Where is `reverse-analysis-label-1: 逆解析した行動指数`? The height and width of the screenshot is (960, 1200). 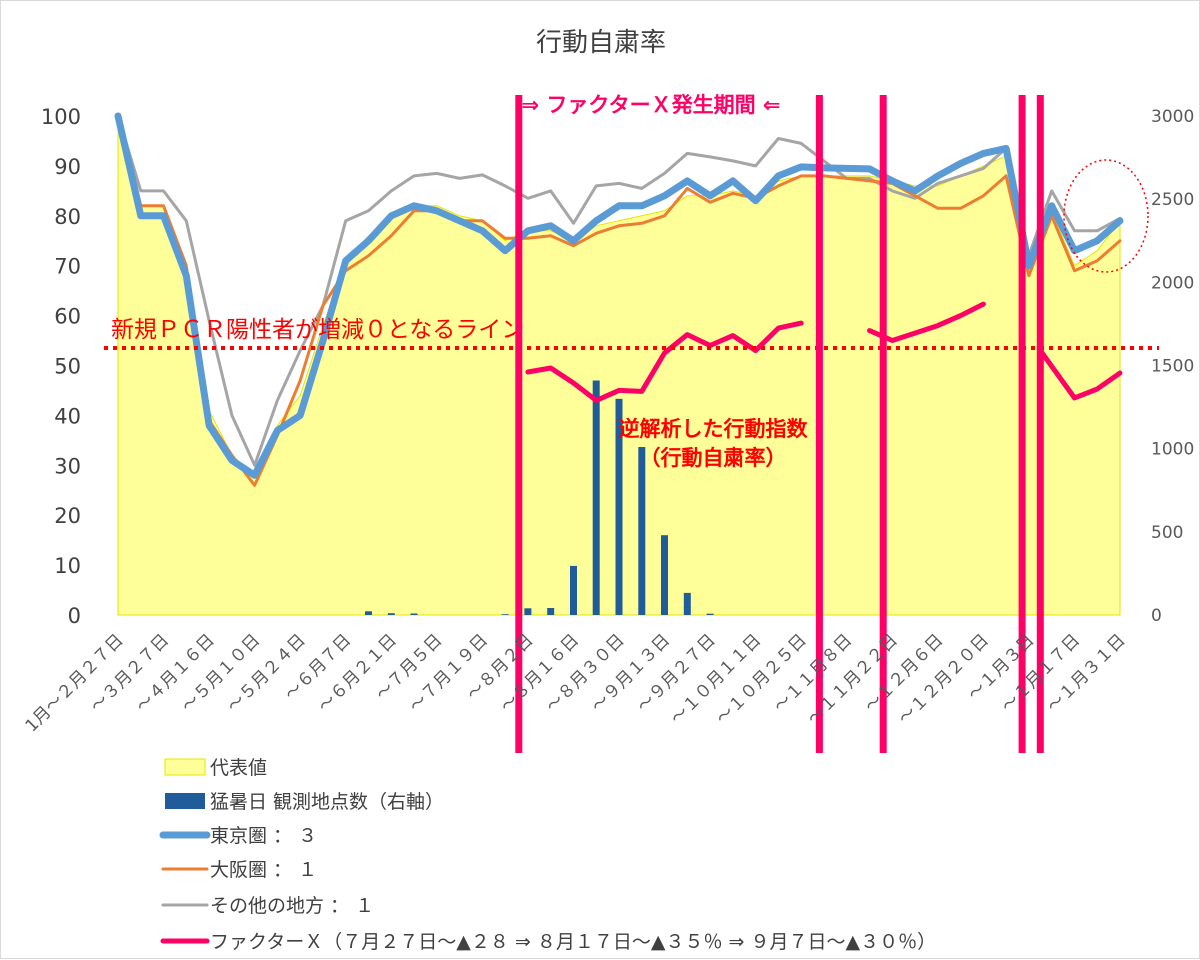
reverse-analysis-label-1: 逆解析した行動指数 is located at coordinates (714, 429).